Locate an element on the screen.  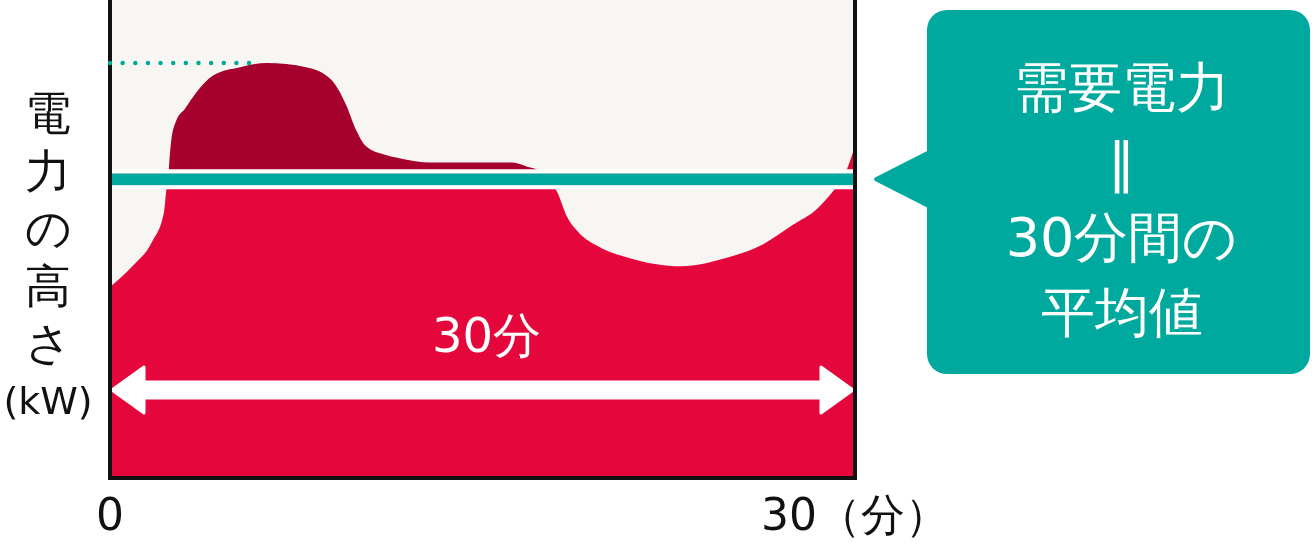
annotation: 30分 is located at coordinates (486, 335).